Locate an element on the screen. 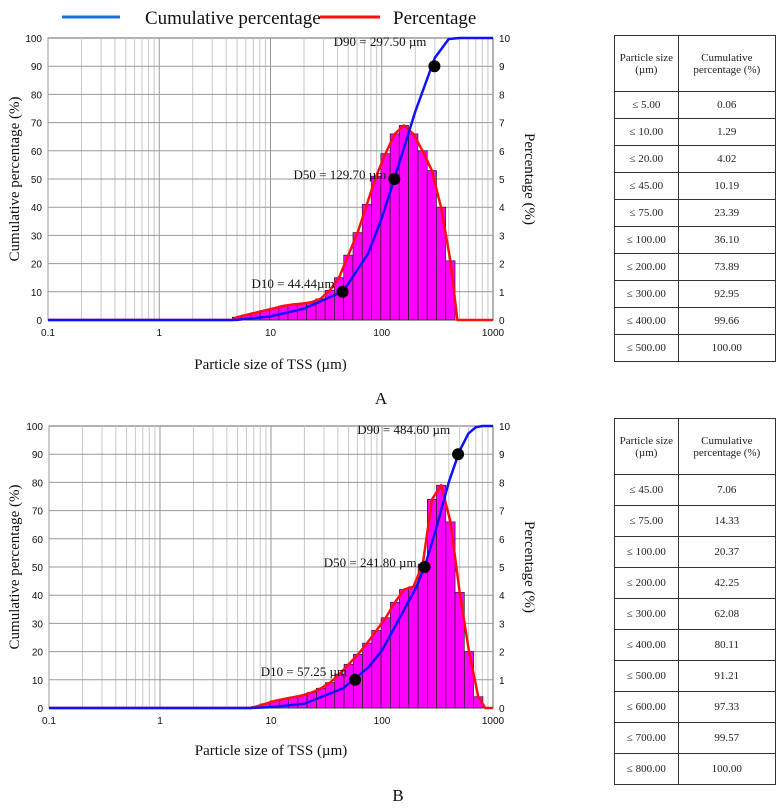 This screenshot has width=781, height=808. table-row: ≤ 45.00 10.19 is located at coordinates (695, 186).